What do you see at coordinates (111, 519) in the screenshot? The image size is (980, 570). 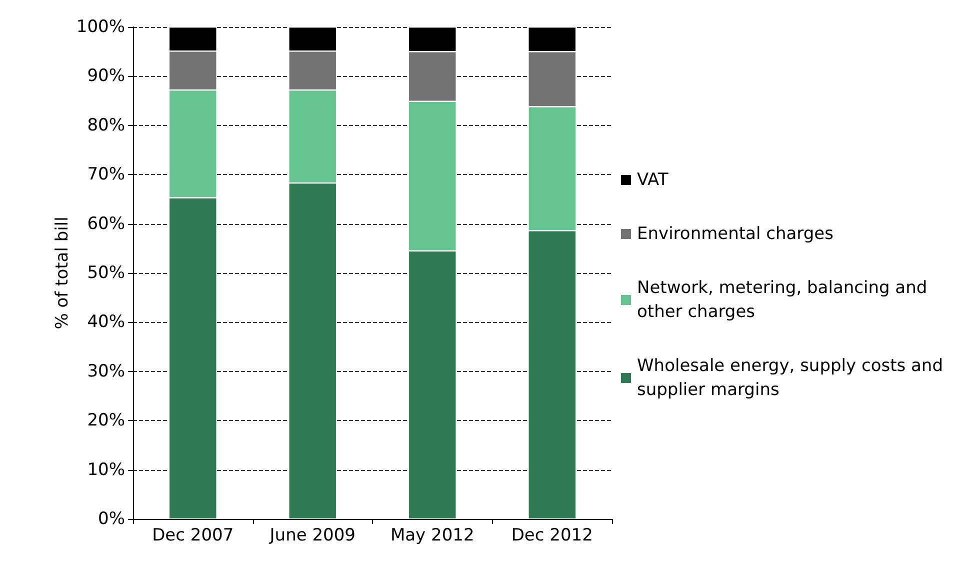 I see `y-tick-label: 0%` at bounding box center [111, 519].